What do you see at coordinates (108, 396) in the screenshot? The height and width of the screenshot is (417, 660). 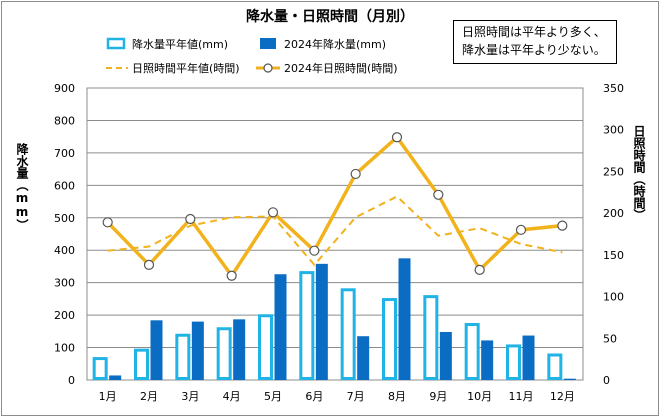 I see `x-tick-label: 1月` at bounding box center [108, 396].